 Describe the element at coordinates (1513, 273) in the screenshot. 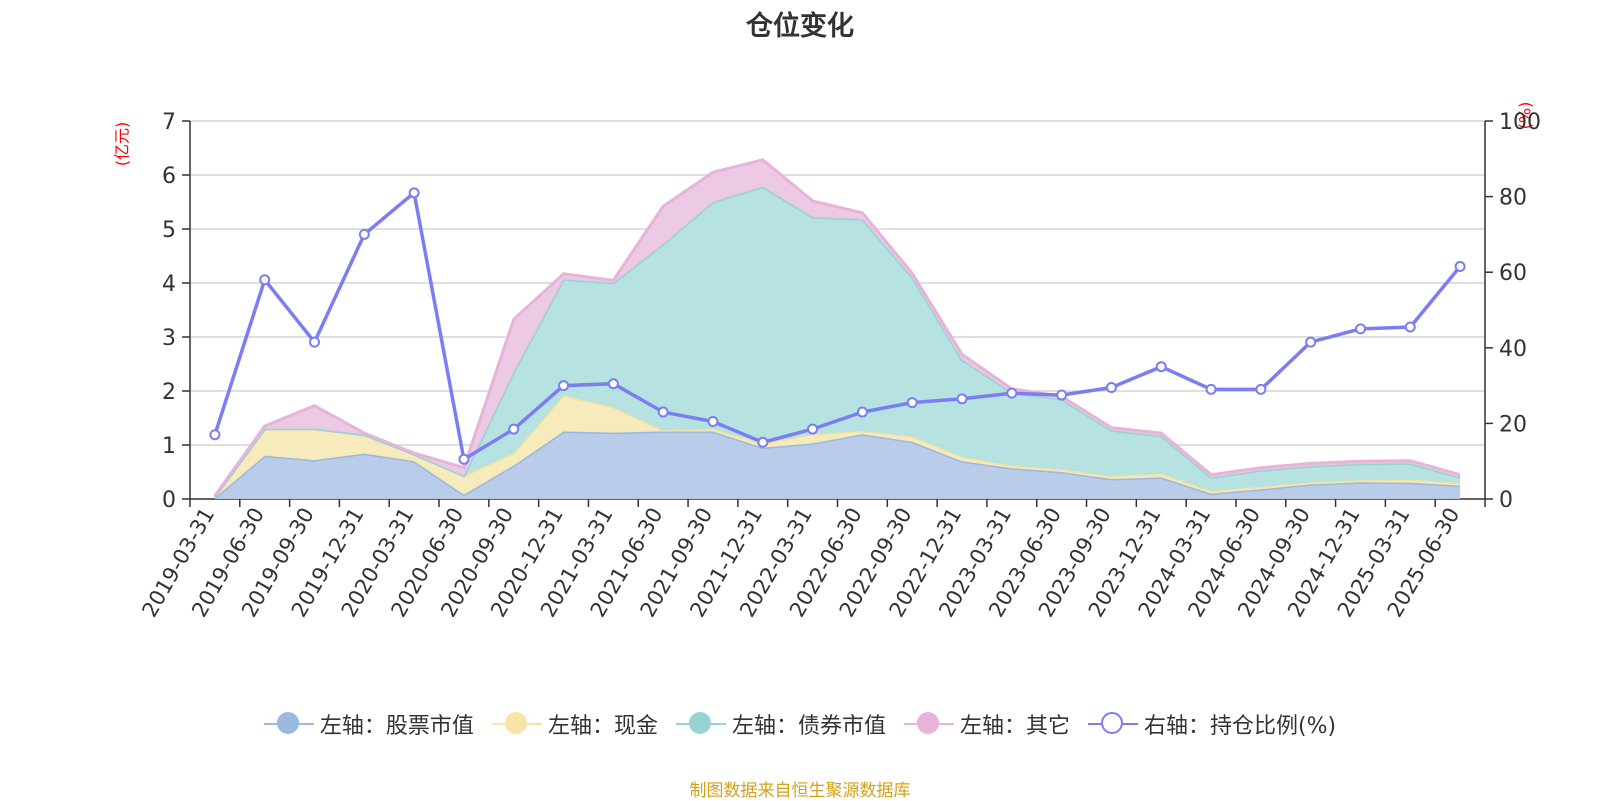

I see `right-tick-label: 60` at that location.